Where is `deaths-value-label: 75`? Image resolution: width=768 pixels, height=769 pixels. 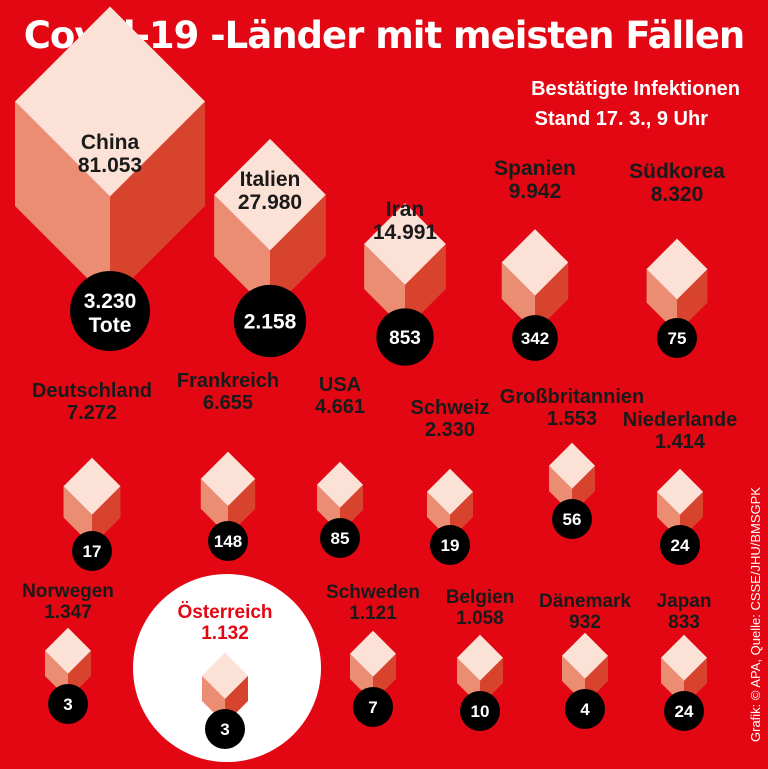
deaths-value-label: 75 is located at coordinates (677, 338).